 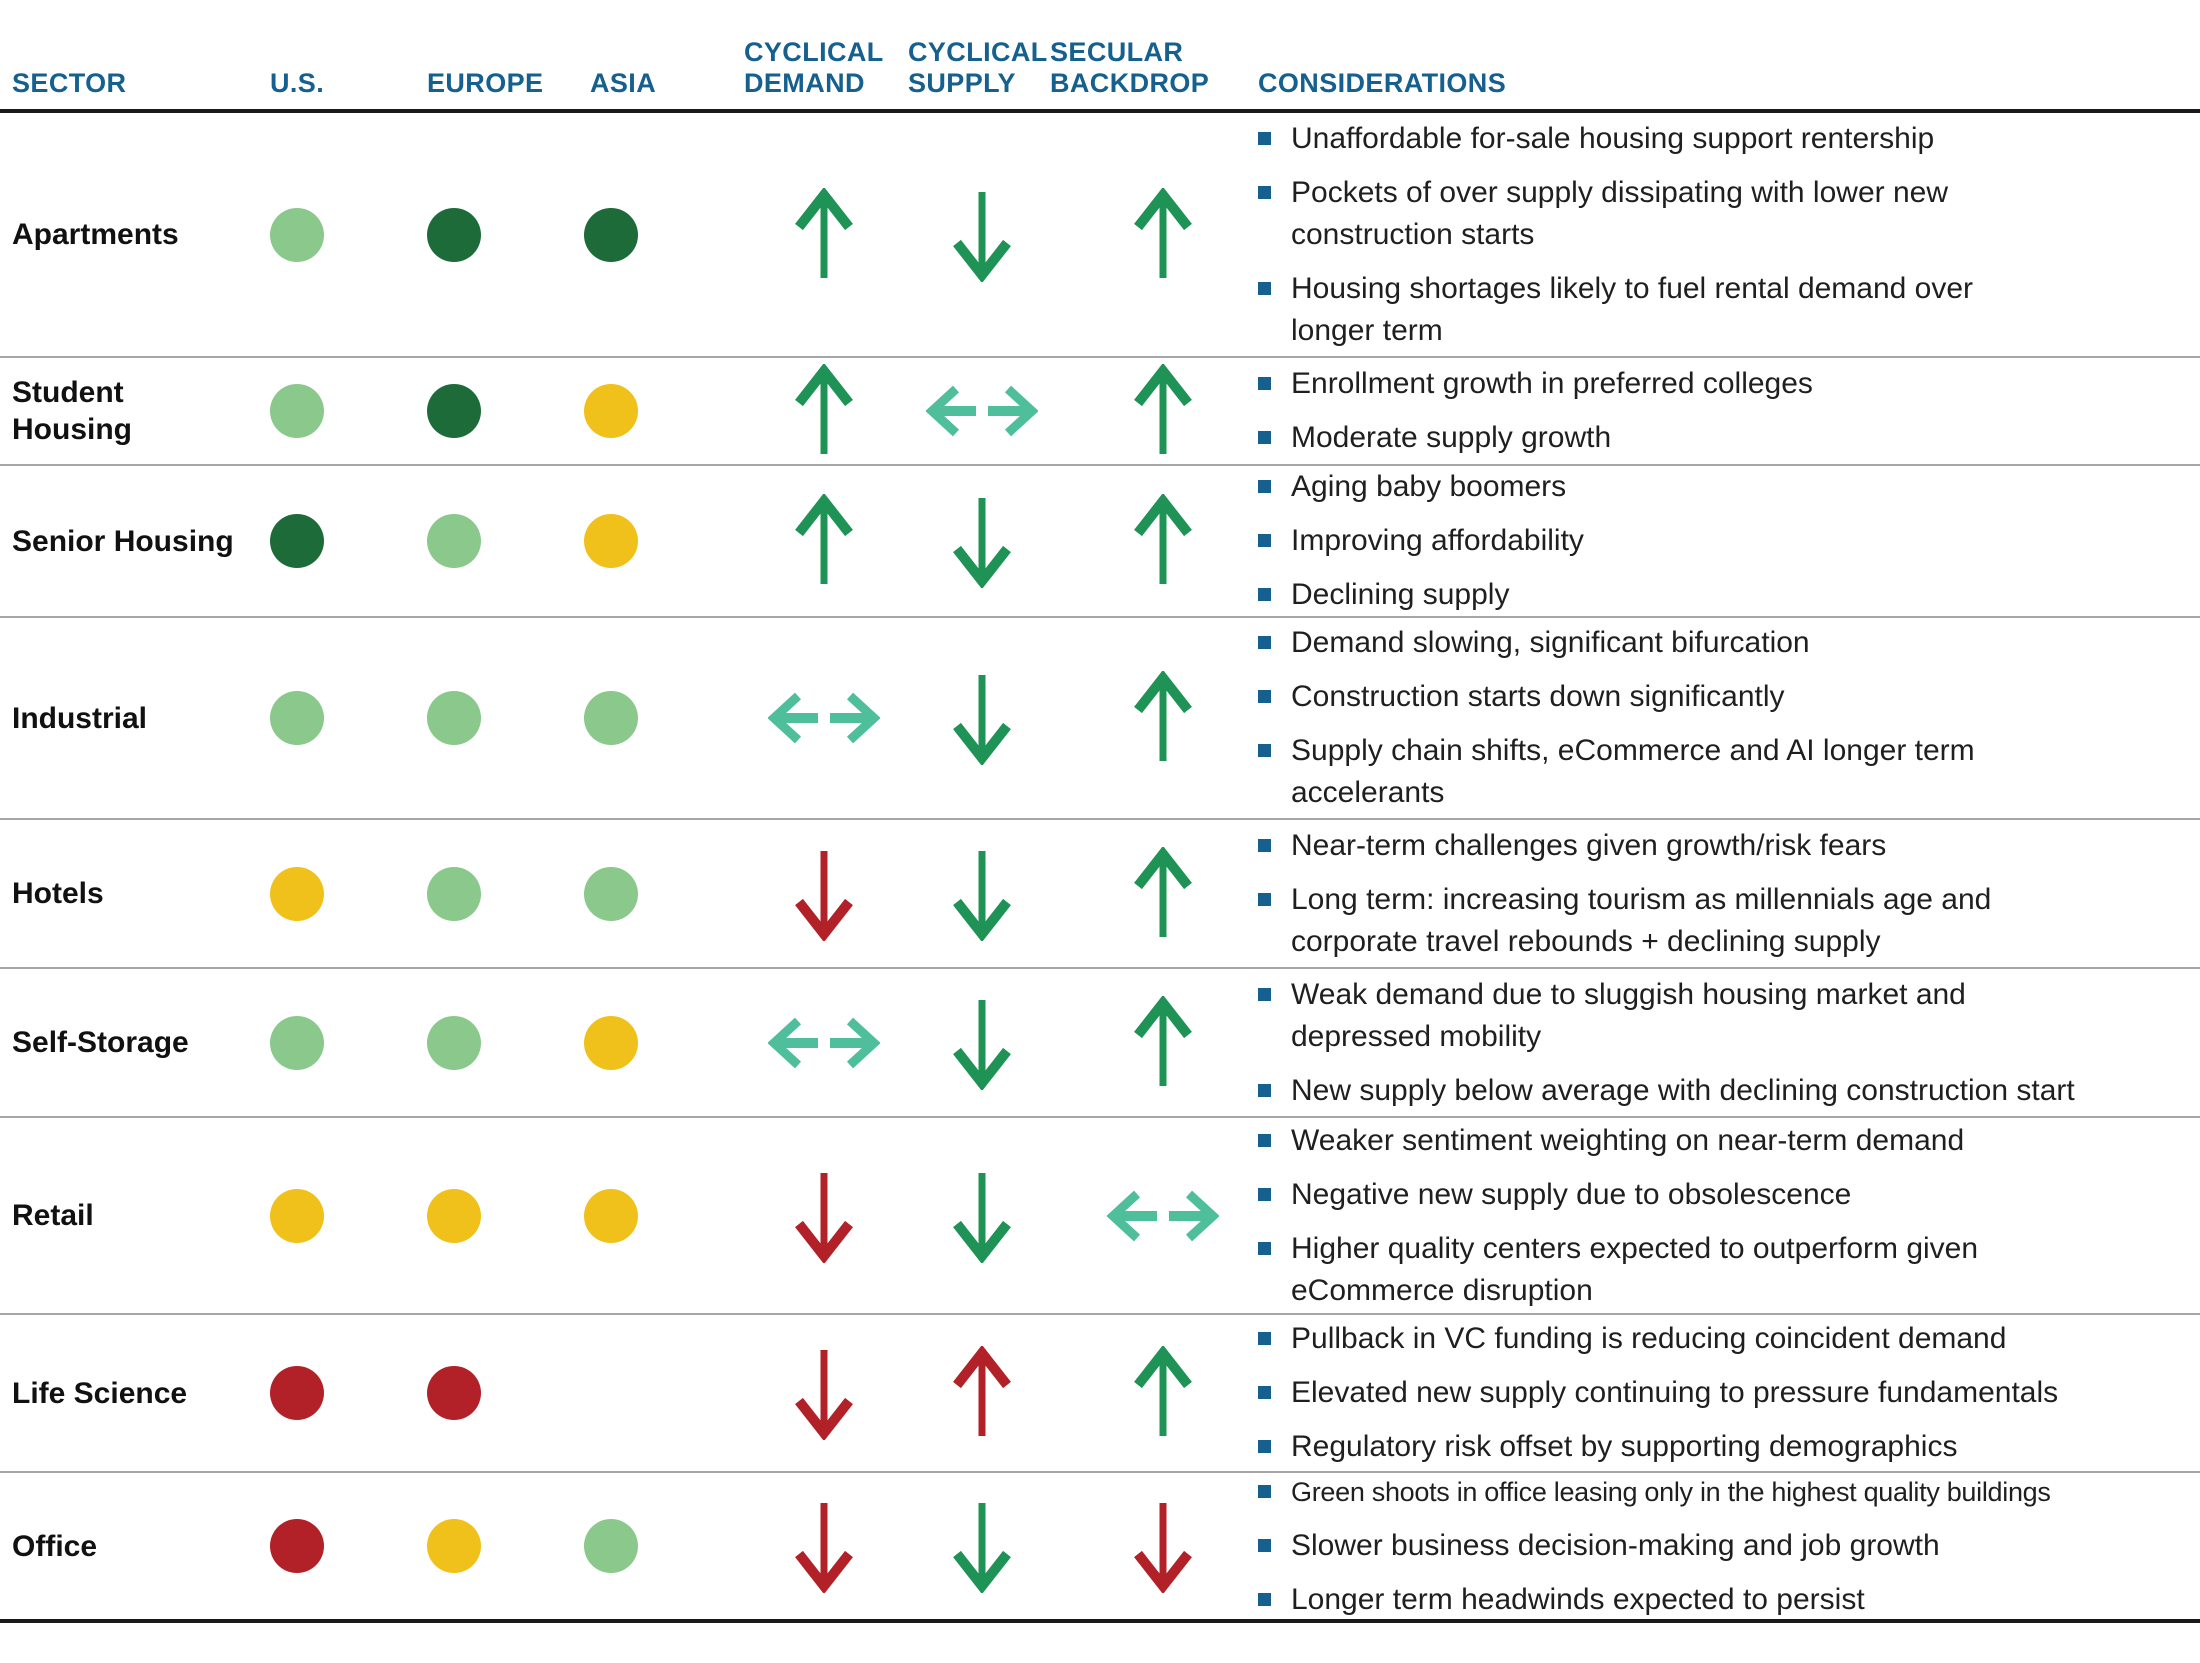 I want to click on consideration-text: Demand slowing, significant bifurcation, so click(x=1550, y=642).